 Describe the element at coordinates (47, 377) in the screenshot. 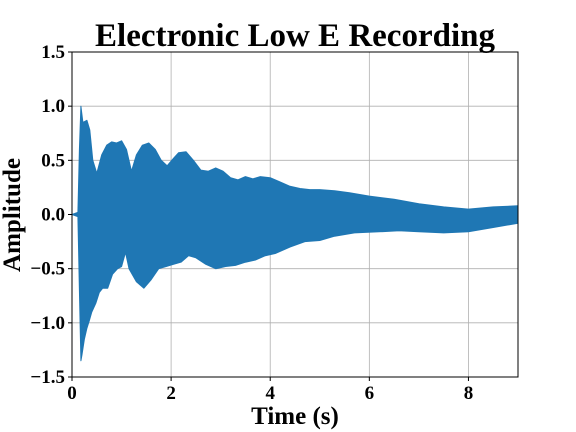

I see `y-tick-label: −1.5` at that location.